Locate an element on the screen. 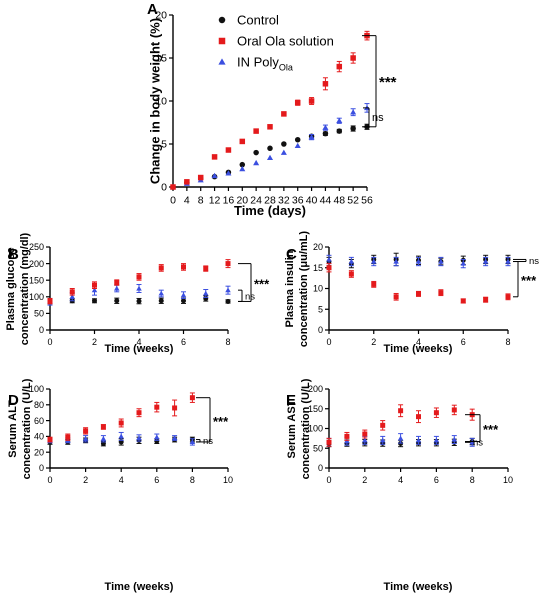  y-axis-label: Change in body weight (%) is located at coordinates (154, 101).